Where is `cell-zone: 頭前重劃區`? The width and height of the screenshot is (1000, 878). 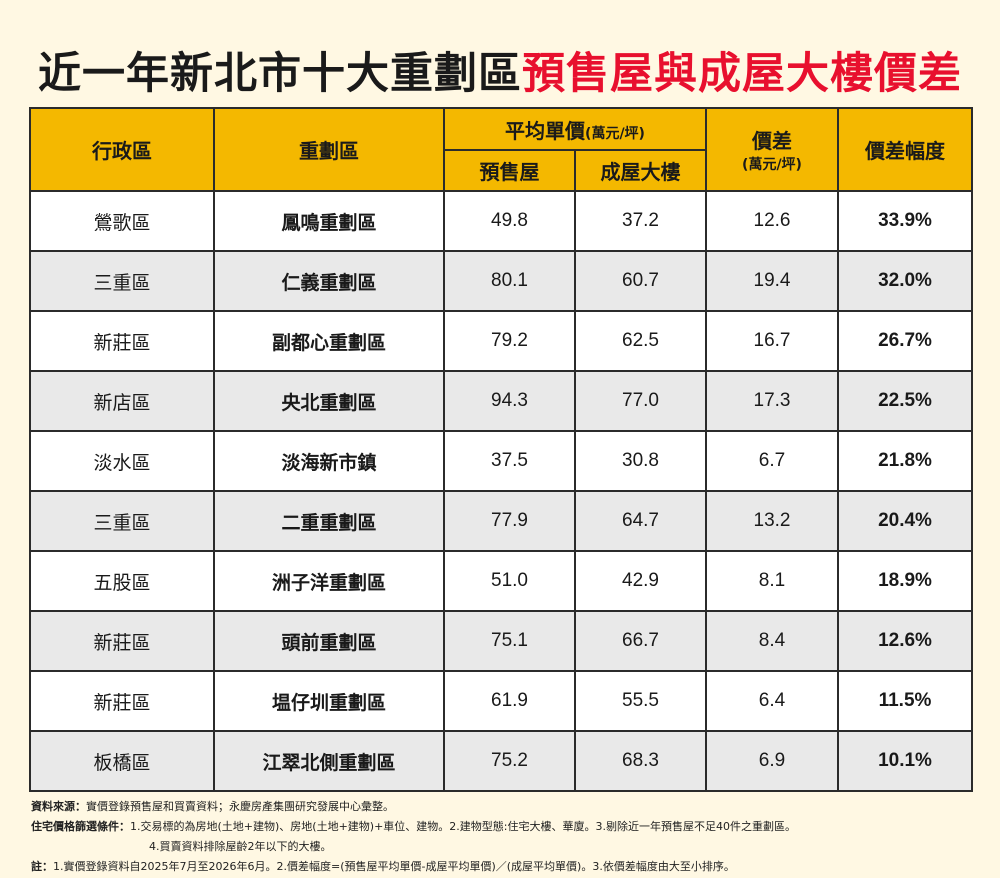 cell-zone: 頭前重劃區 is located at coordinates (329, 641).